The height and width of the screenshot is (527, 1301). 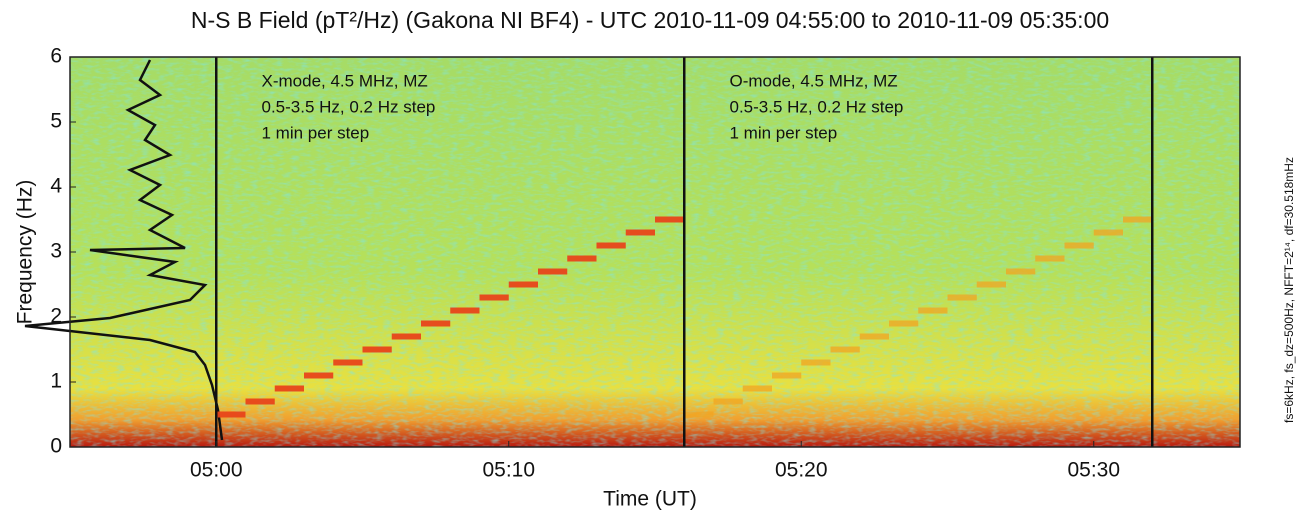 What do you see at coordinates (814, 80) in the screenshot?
I see `annotation: O-mode, 4.5 MHz, MZ` at bounding box center [814, 80].